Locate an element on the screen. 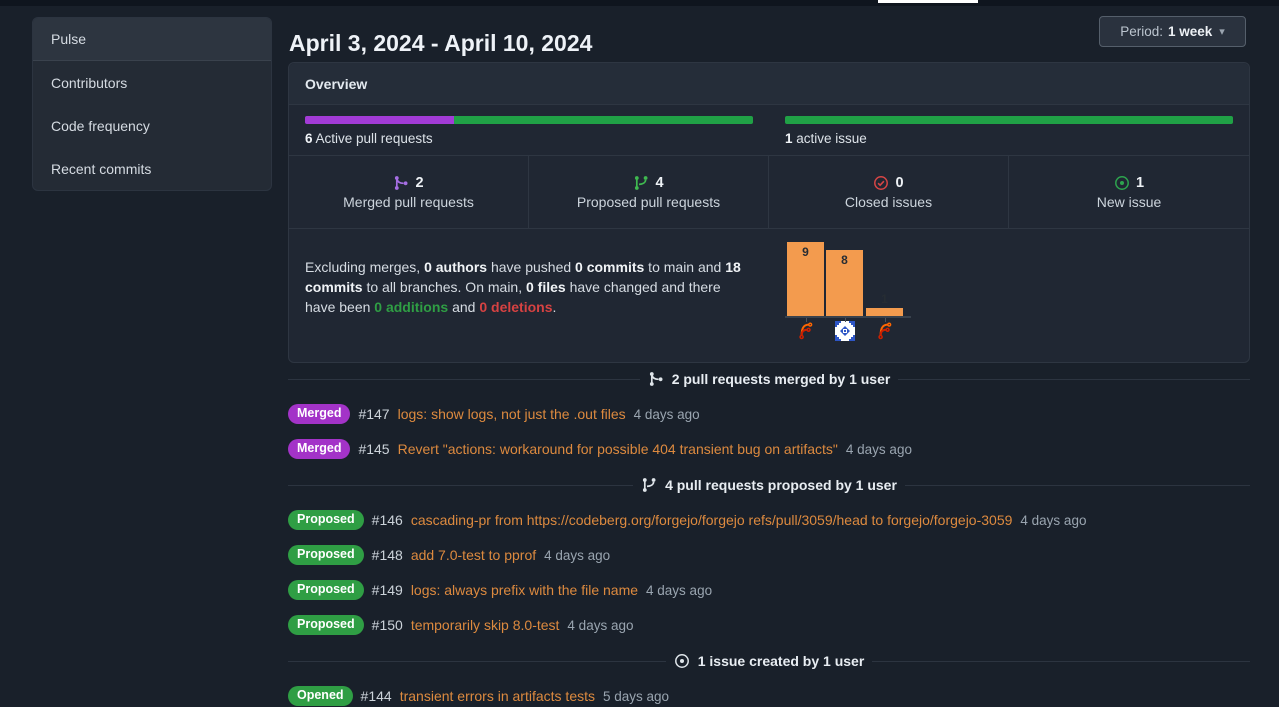 This screenshot has width=1279, height=707. pr-number: #145 is located at coordinates (374, 449).